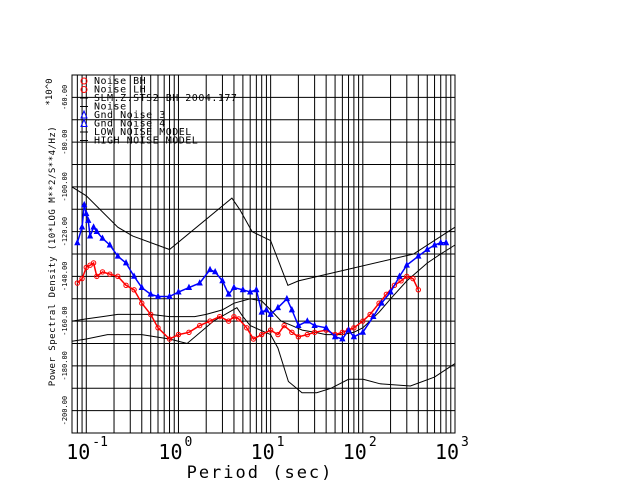 The width and height of the screenshot is (640, 480). Describe the element at coordinates (100, 442) in the screenshot. I see `x-tick-exponent: -1` at that location.